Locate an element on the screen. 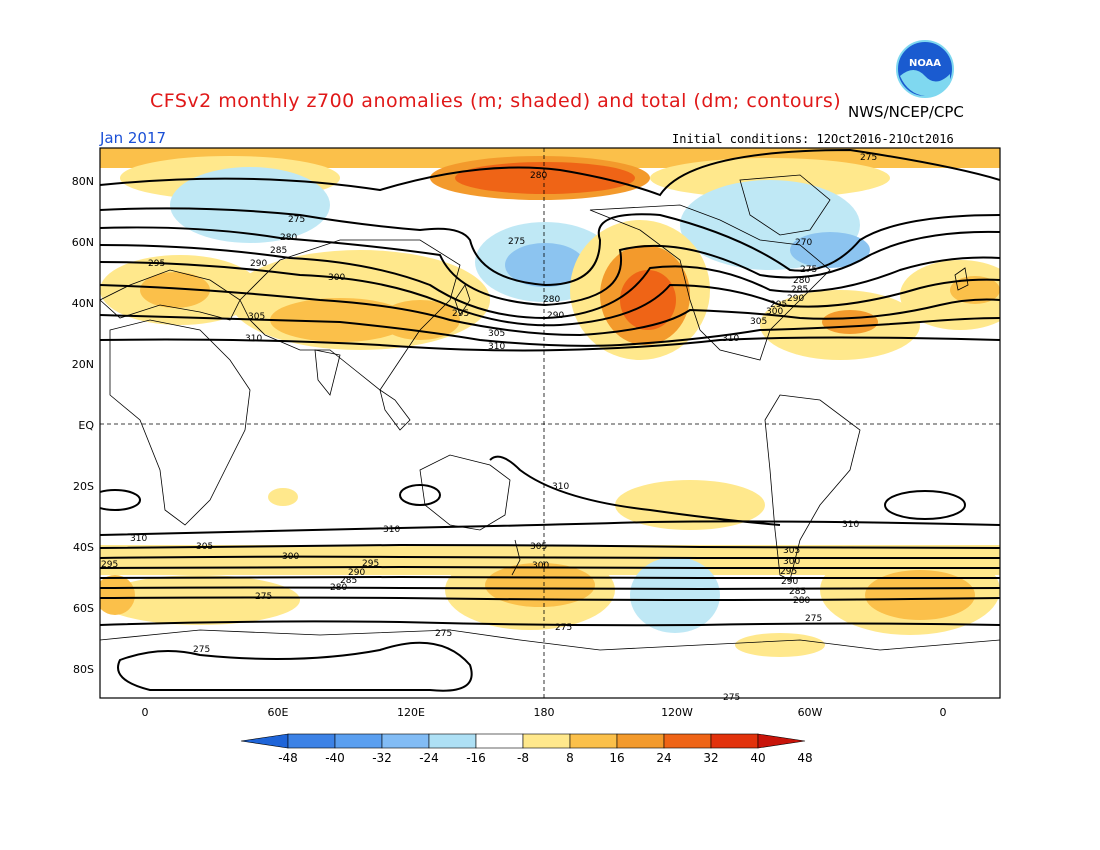  lat-label: 40N is located at coordinates (83, 303).